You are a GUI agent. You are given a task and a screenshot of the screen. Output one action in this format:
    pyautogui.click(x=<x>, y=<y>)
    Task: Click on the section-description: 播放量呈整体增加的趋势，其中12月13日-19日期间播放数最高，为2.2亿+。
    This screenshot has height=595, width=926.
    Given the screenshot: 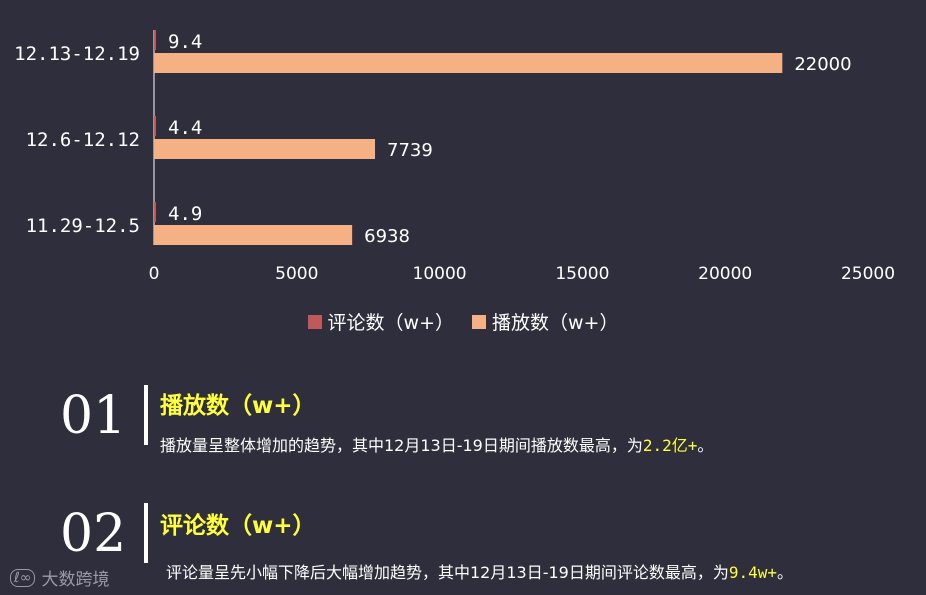 What is the action you would take?
    pyautogui.click(x=436, y=444)
    